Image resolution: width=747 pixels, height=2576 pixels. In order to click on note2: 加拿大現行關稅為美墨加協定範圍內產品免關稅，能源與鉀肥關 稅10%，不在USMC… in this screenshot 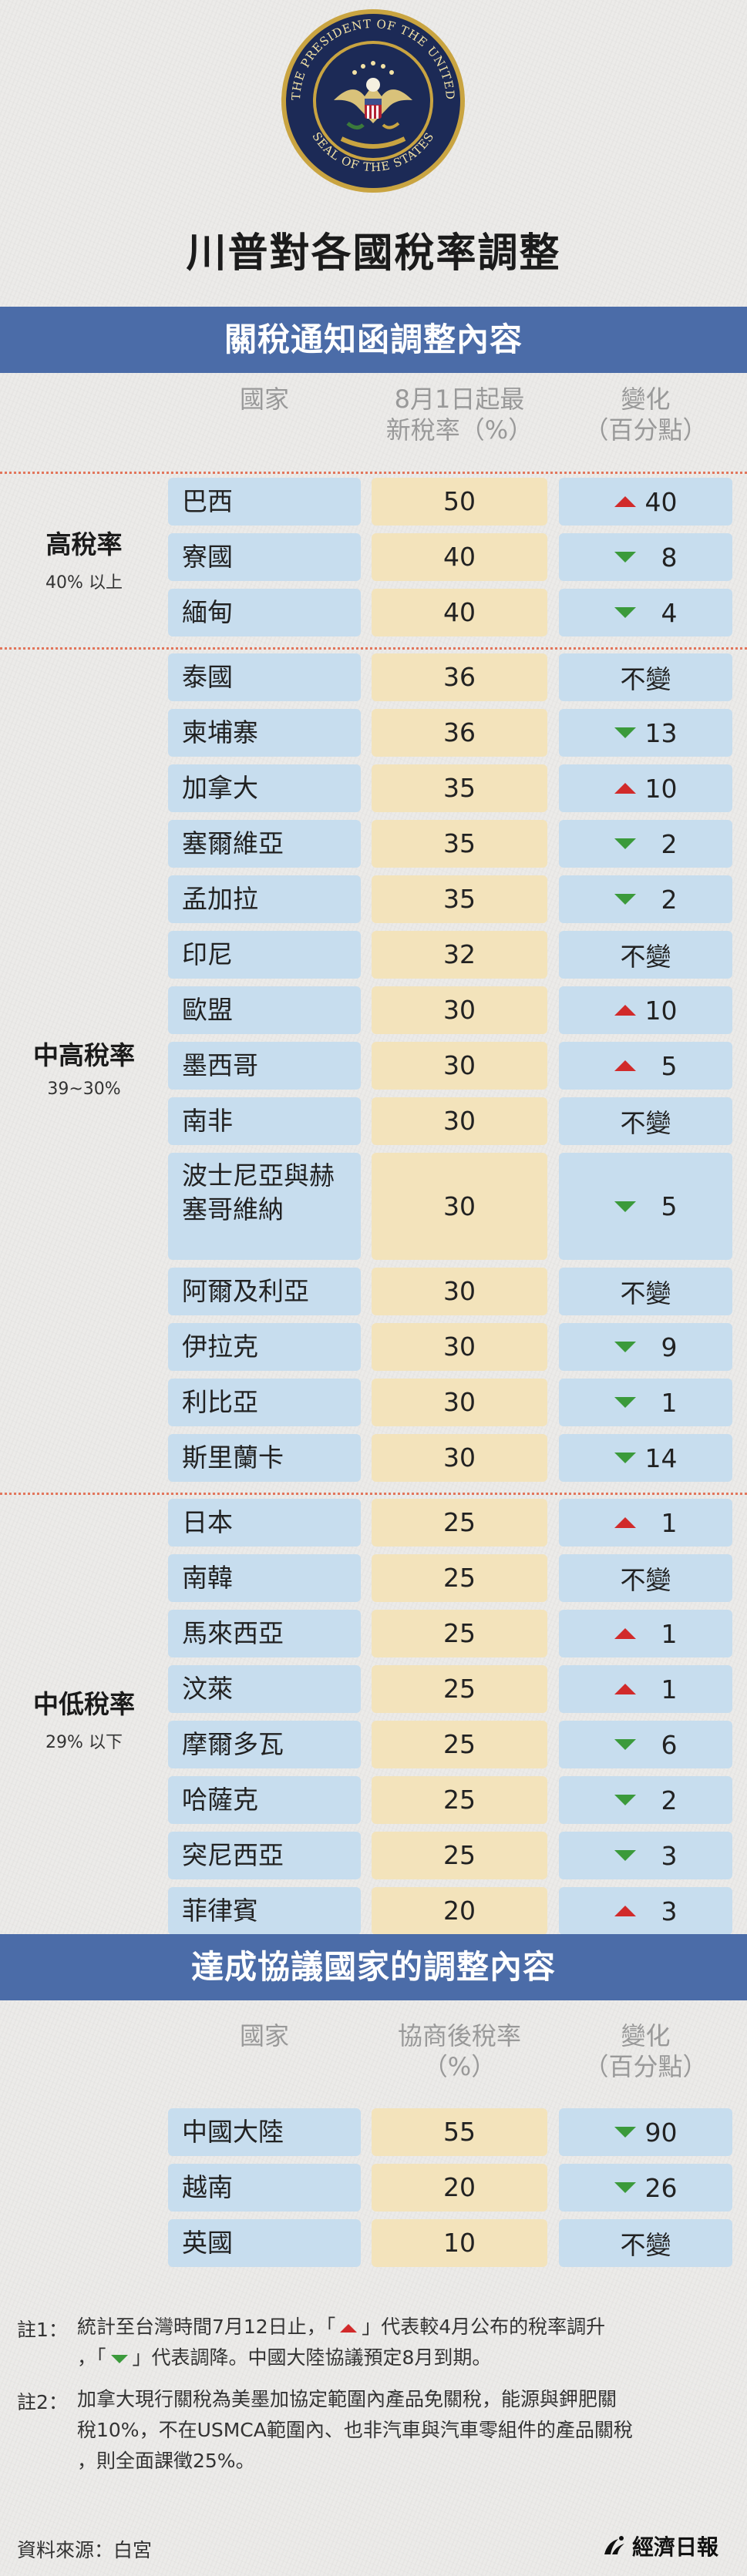, I will do `click(408, 2430)`.